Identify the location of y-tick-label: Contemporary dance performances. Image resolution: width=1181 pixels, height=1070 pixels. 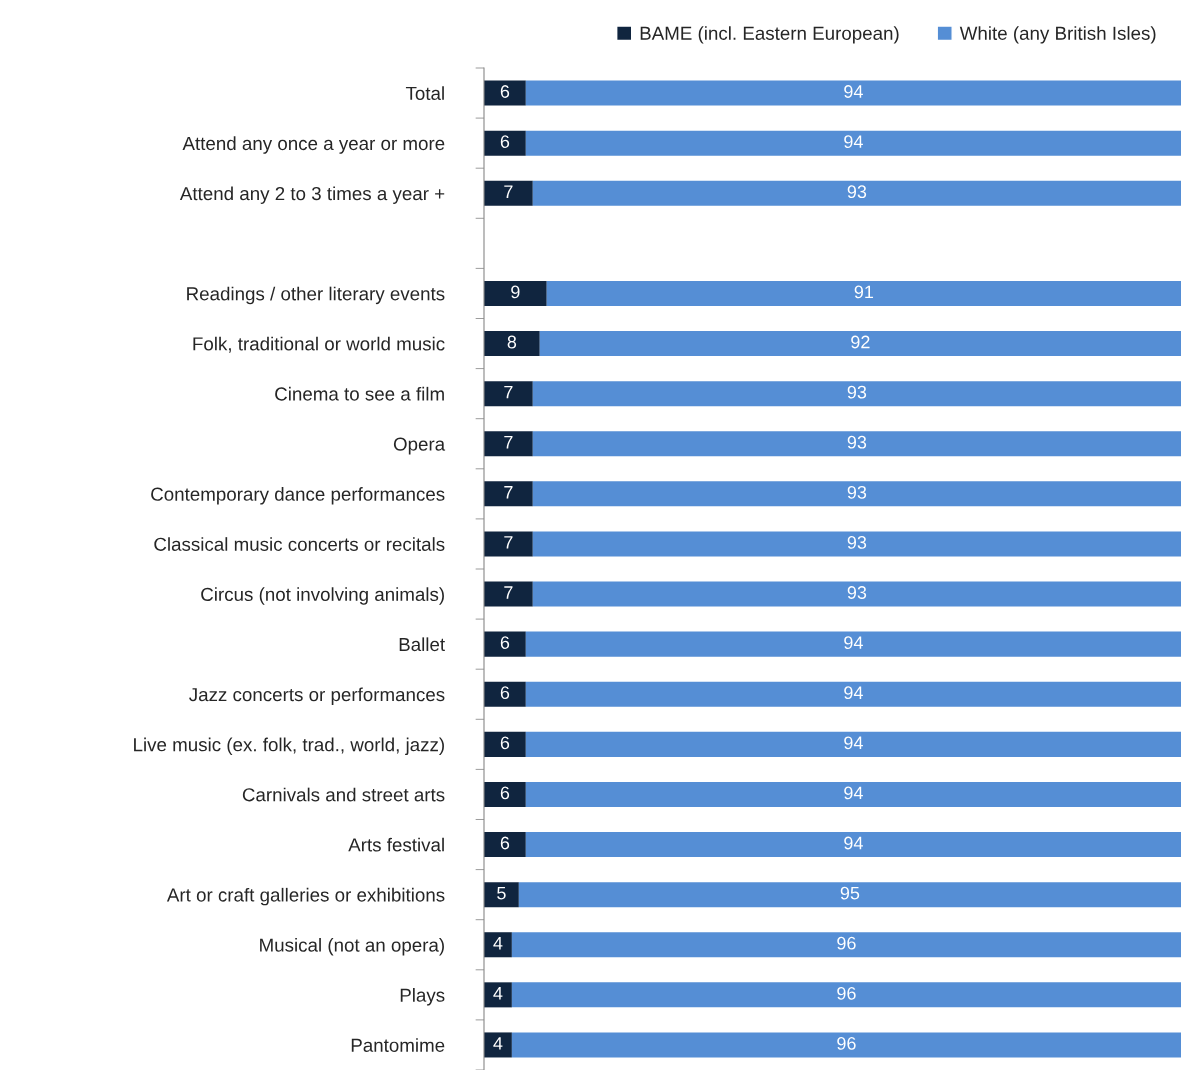
(298, 496).